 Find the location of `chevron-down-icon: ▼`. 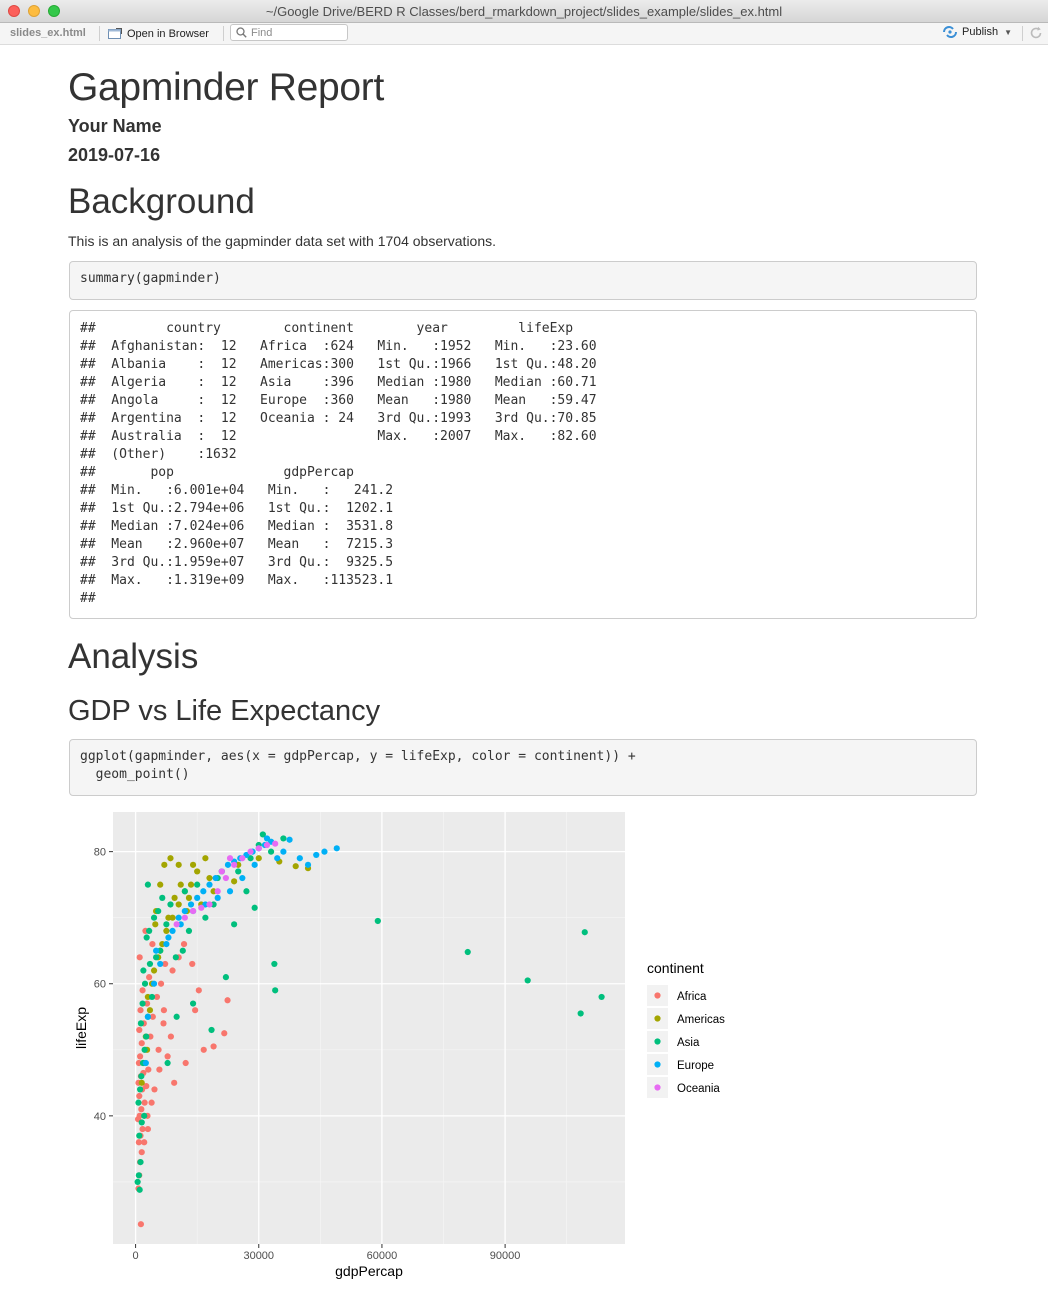

chevron-down-icon: ▼ is located at coordinates (1008, 32).